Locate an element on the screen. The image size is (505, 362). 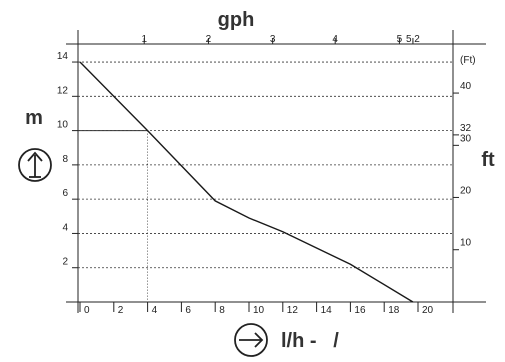
right-tick-label: 40 is located at coordinates (466, 86).